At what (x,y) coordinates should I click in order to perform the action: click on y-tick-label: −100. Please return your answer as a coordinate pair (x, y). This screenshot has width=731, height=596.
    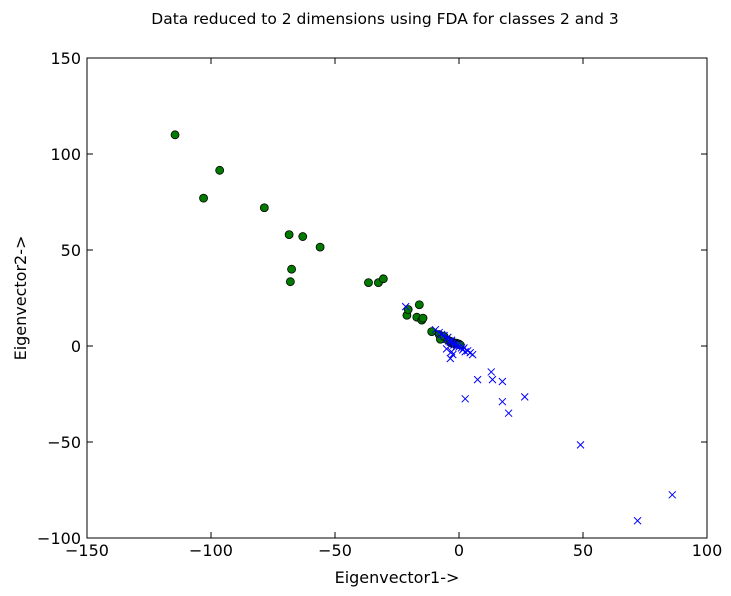
    Looking at the image, I should click on (59, 538).